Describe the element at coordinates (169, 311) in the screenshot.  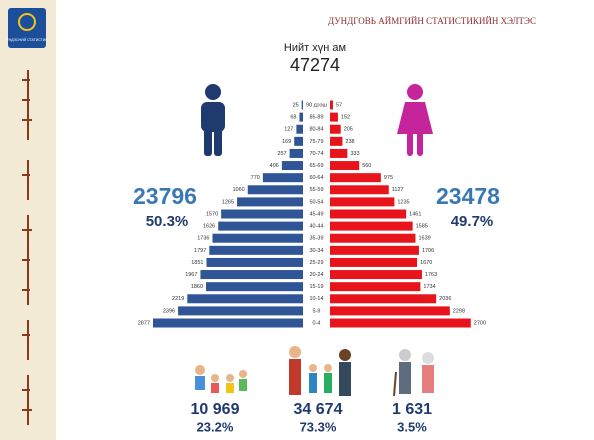
I see `value-label: 2396` at that location.